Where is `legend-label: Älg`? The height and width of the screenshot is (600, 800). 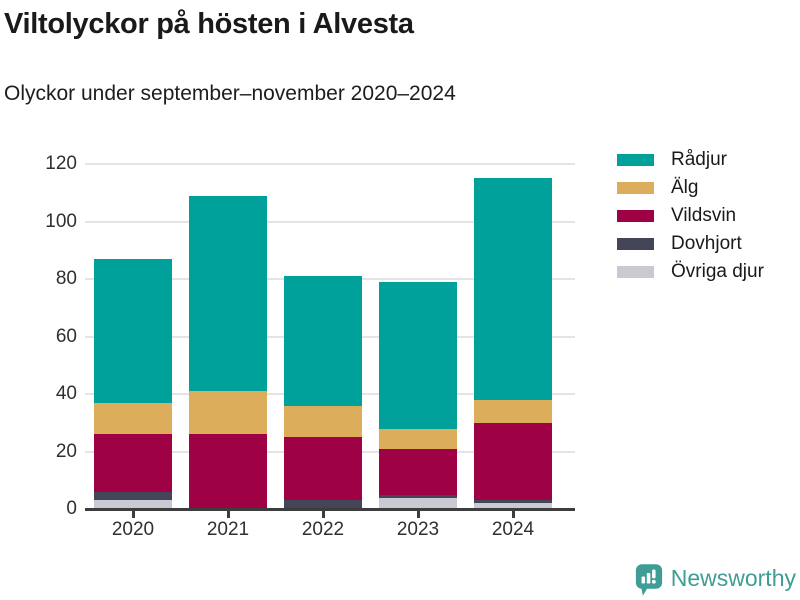
legend-label: Älg is located at coordinates (685, 187).